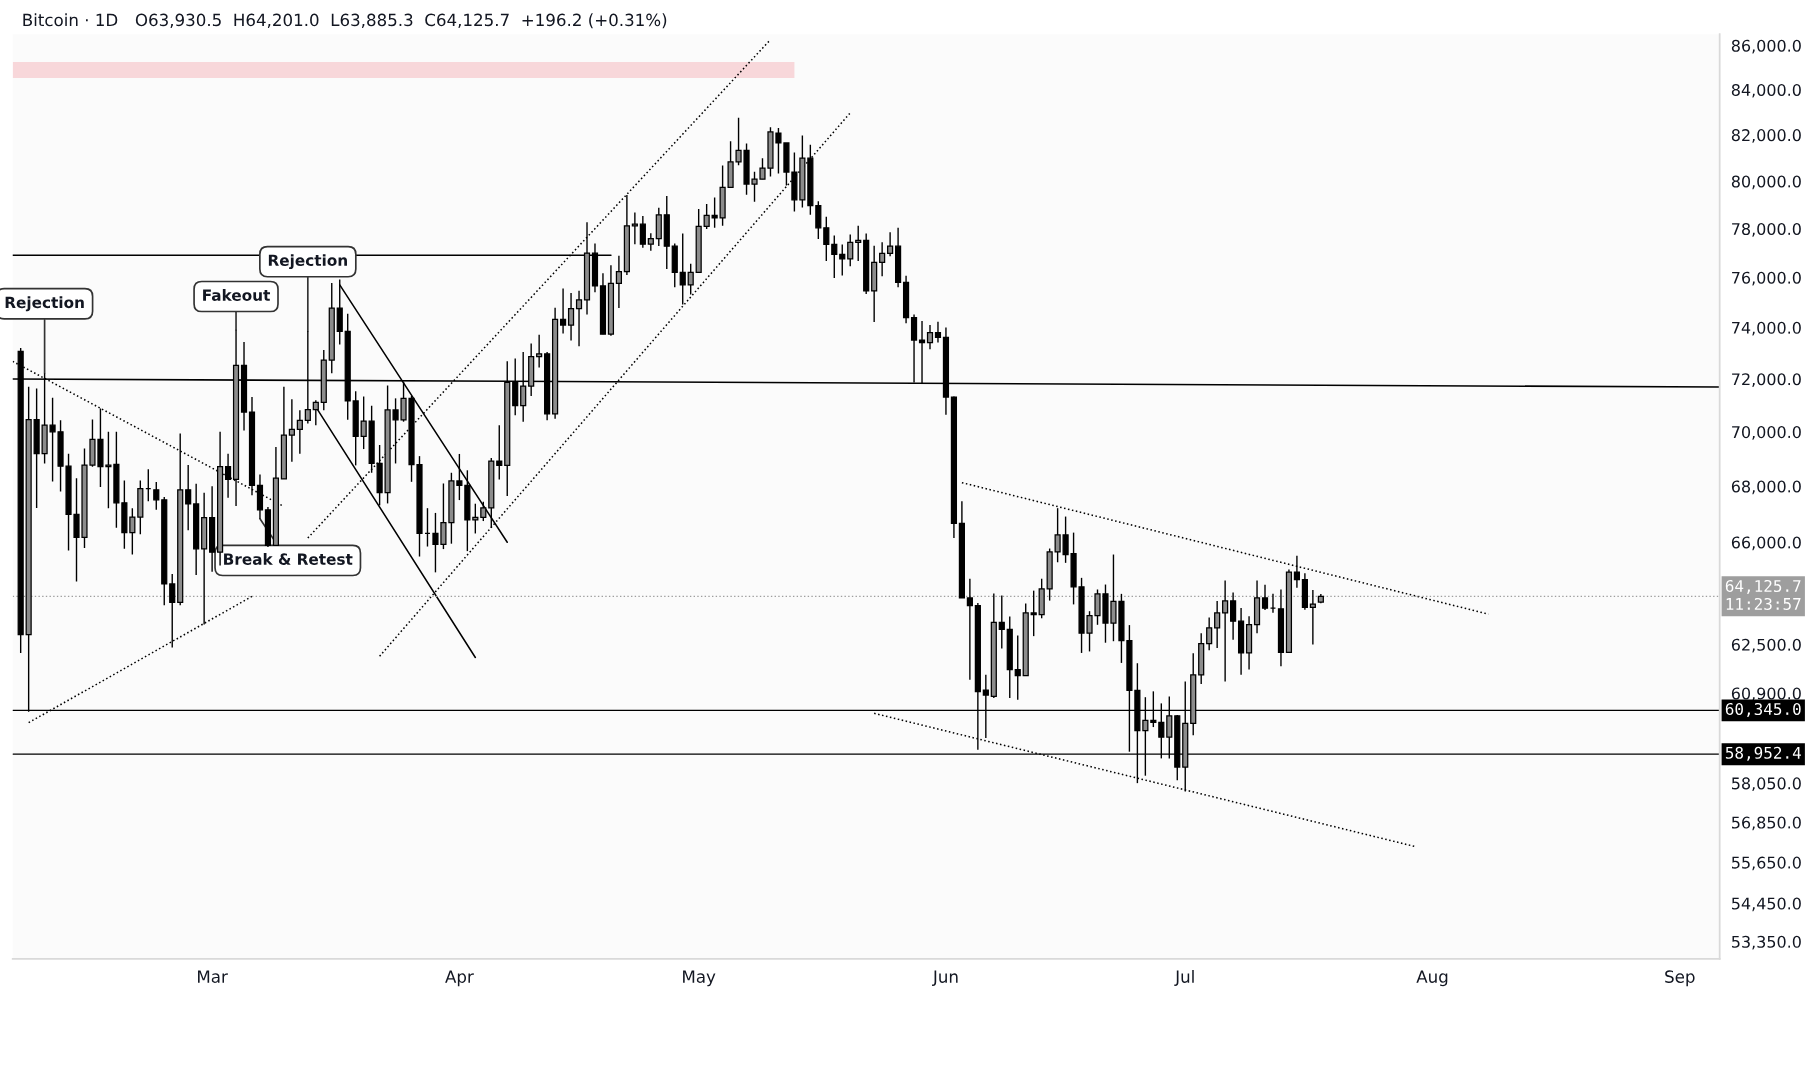  I want to click on y-tick-label: 53,350.0, so click(1766, 942).